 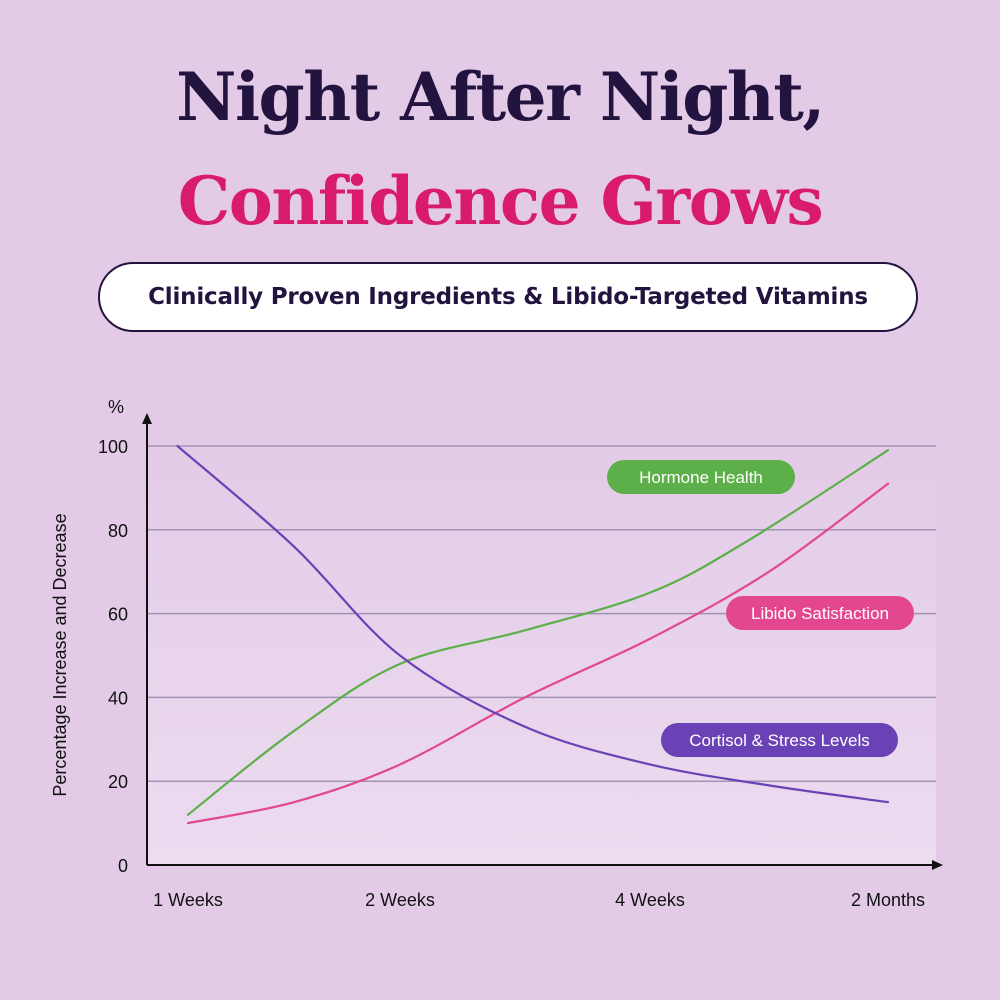 What do you see at coordinates (650, 900) in the screenshot?
I see `x-tick-label: 4 Weeks` at bounding box center [650, 900].